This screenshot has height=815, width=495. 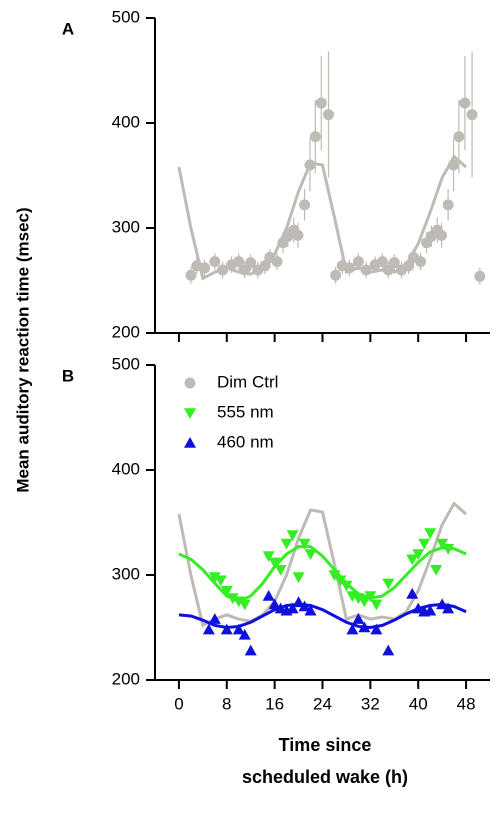 I want to click on panel-label: A, so click(x=68, y=28).